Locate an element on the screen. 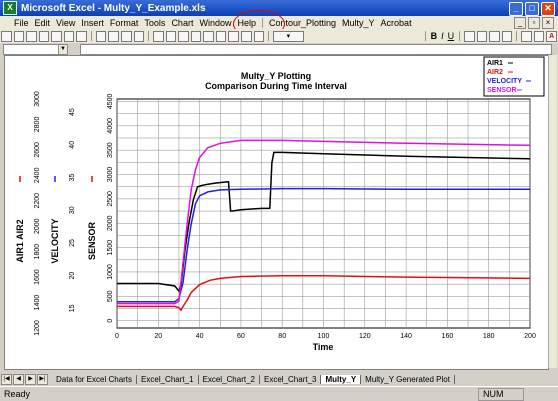 This screenshot has width=558, height=401. menu-acrobat: Acrobat is located at coordinates (396, 22).